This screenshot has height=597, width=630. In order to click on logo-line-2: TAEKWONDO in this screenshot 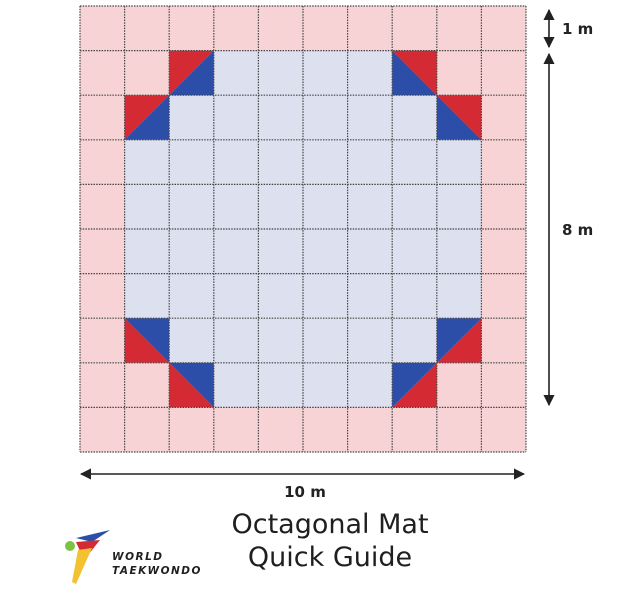, I will do `click(157, 571)`.